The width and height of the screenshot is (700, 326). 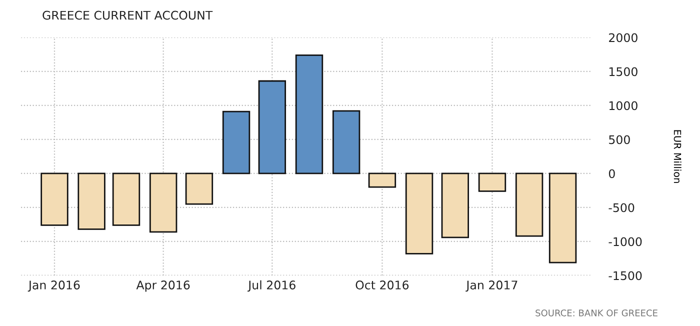 I want to click on y-tick-label: 500, so click(x=619, y=139).